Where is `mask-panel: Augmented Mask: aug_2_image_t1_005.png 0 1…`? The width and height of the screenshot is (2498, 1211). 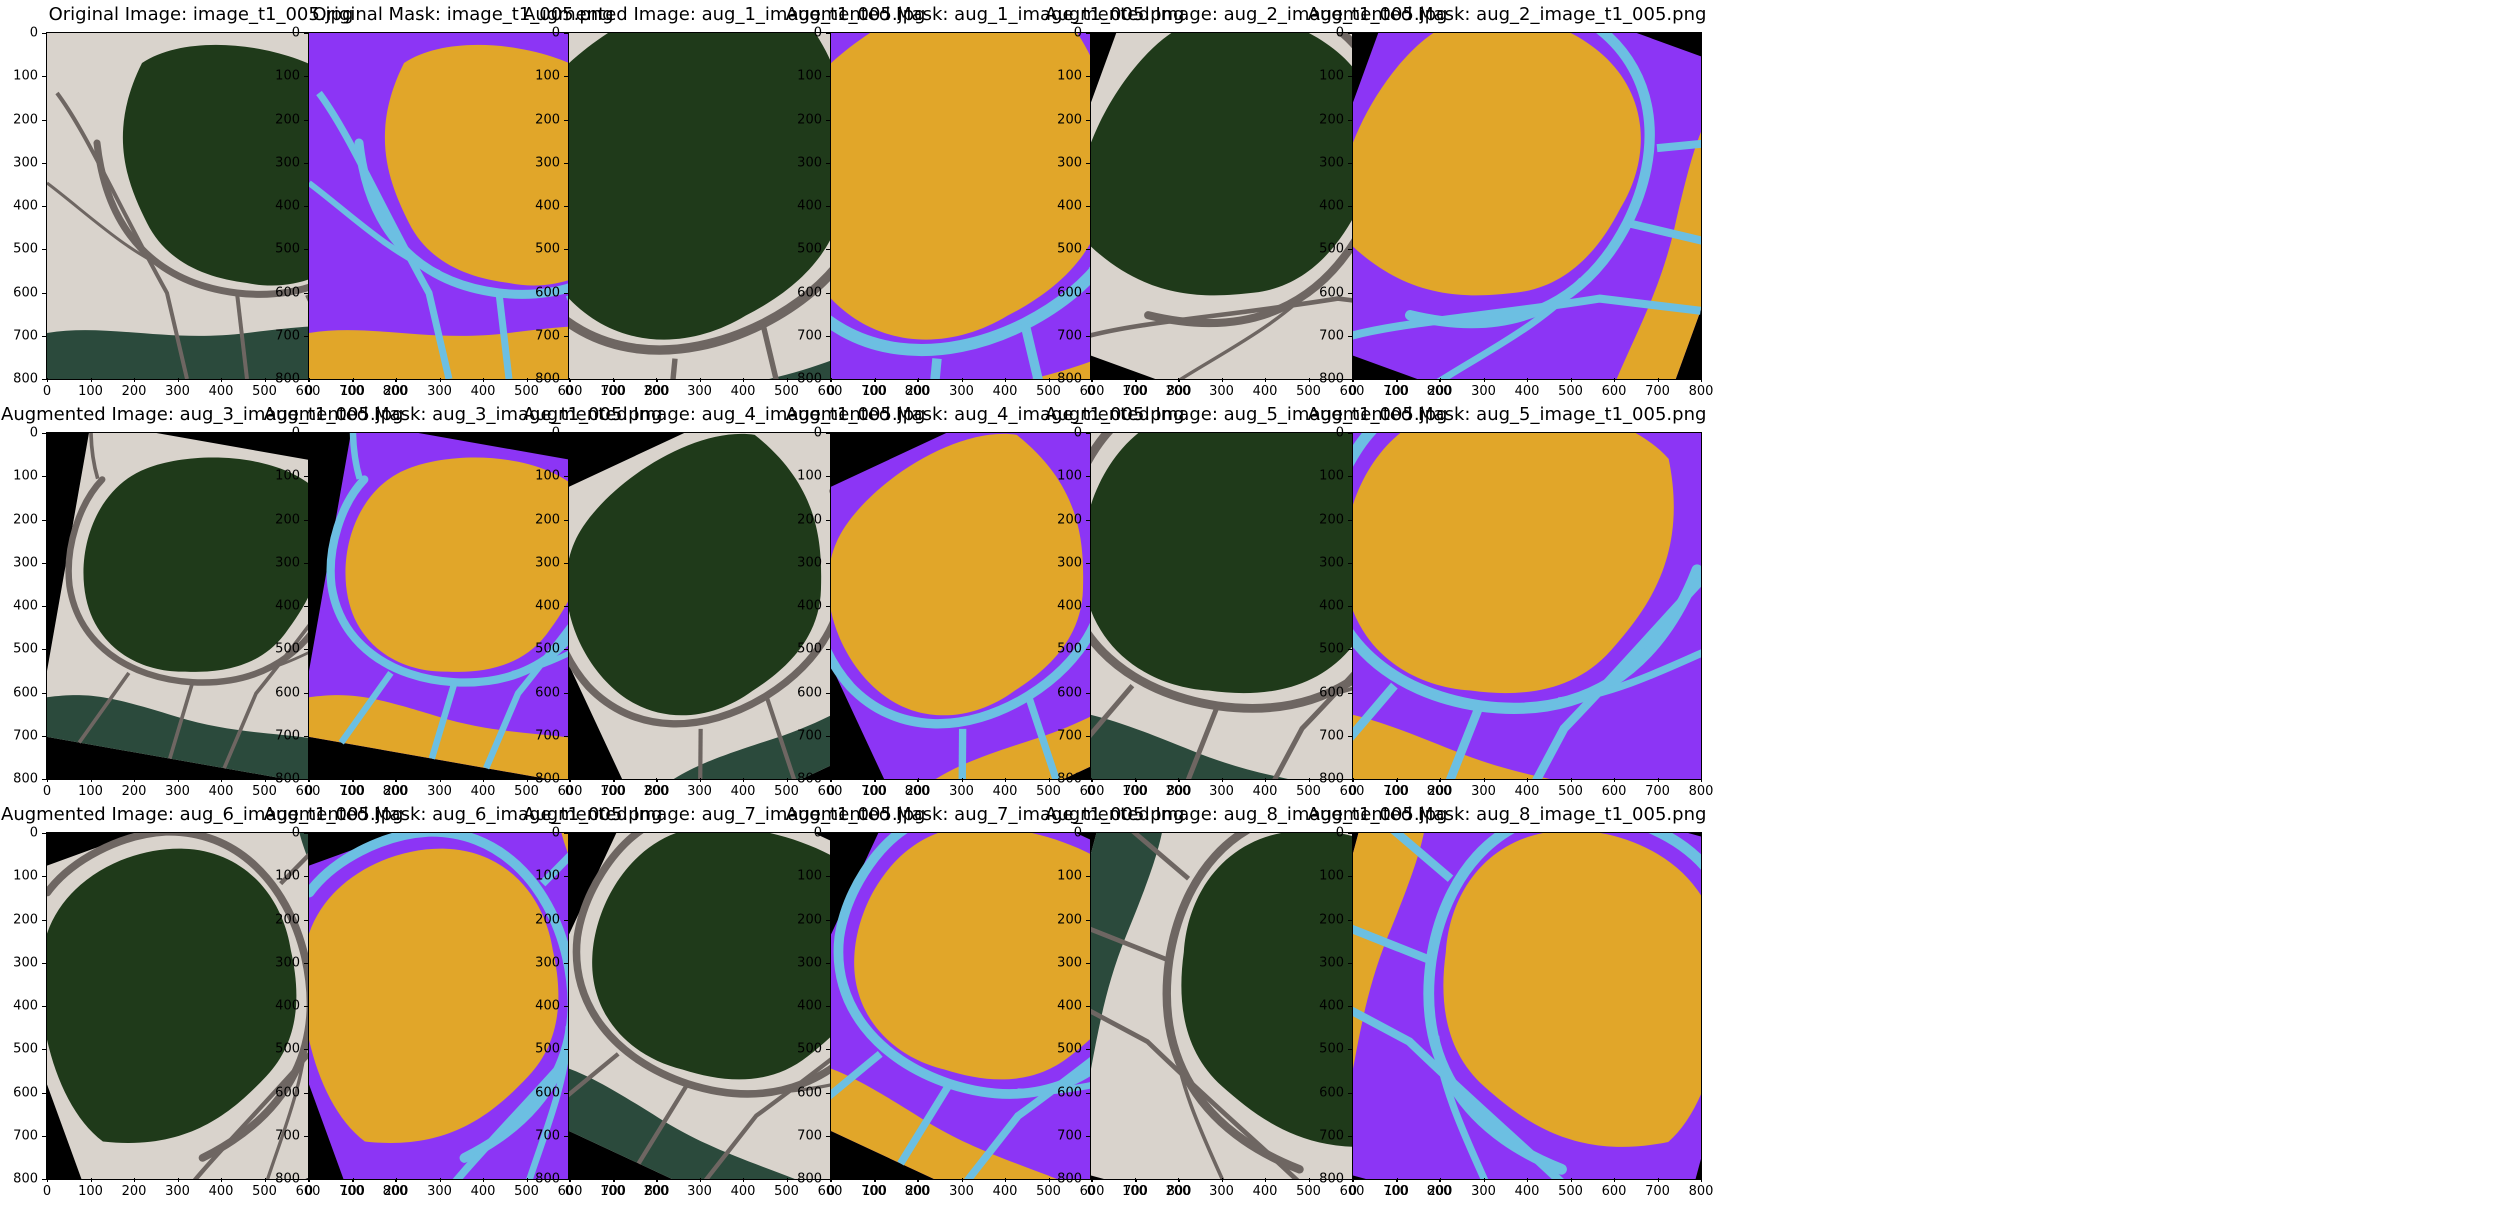
mask-panel: Augmented Mask: aug_2_image_t1_005.png 0 1… is located at coordinates (1510, 200).